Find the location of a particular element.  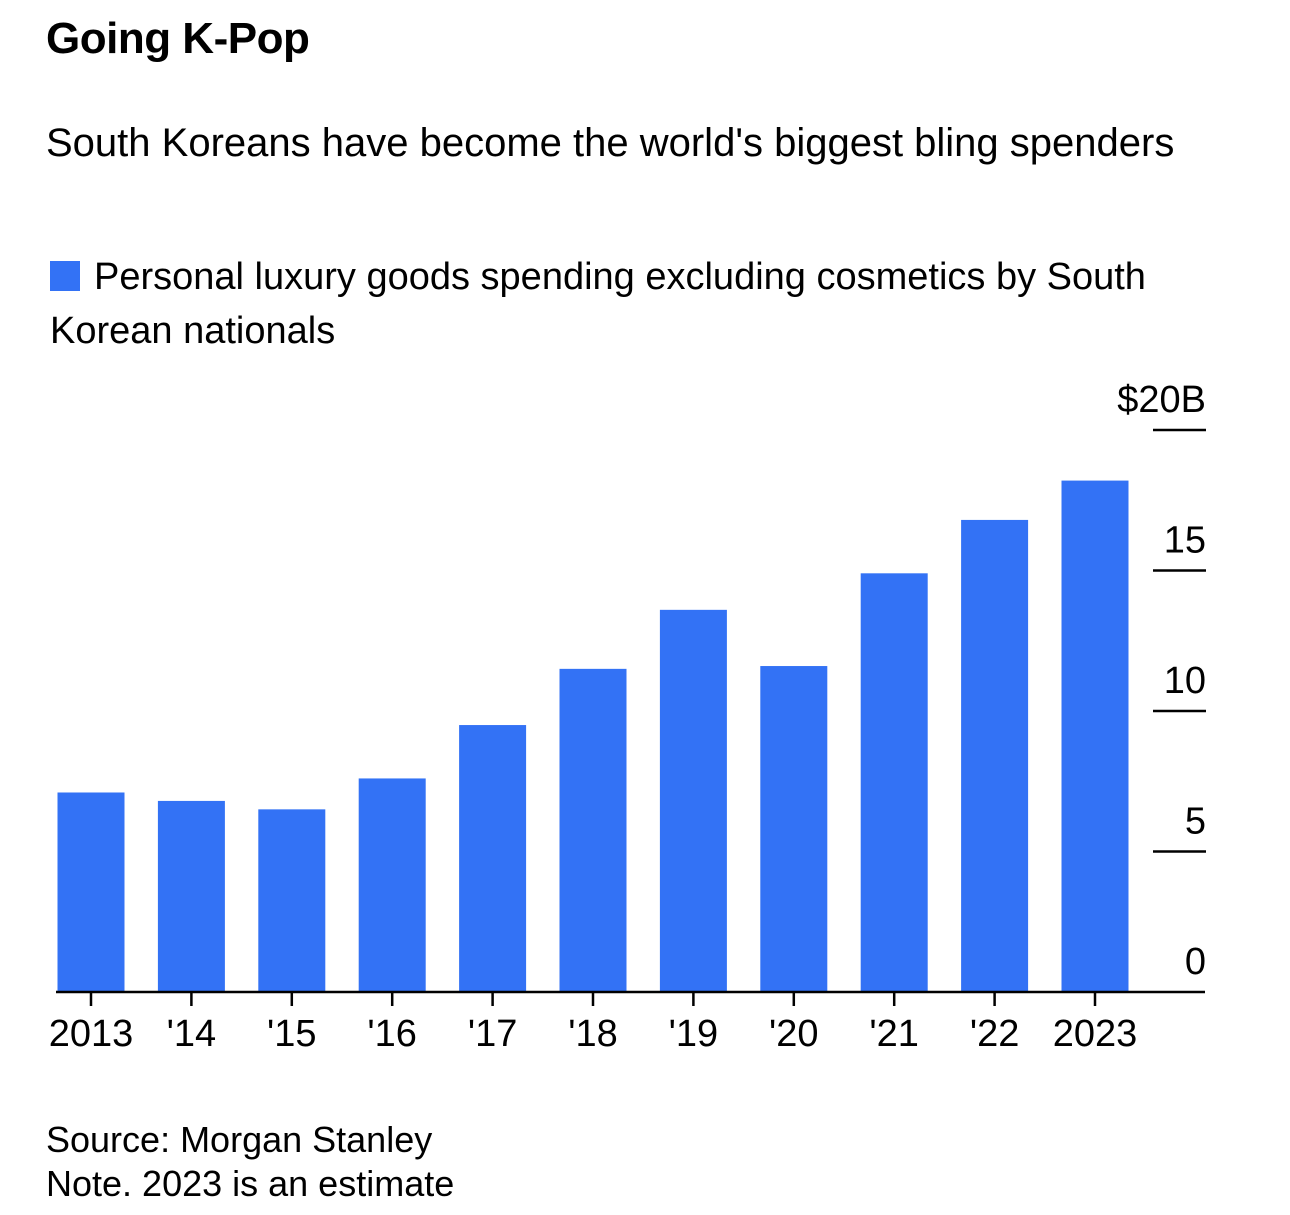

x-tick-label-3: '16 is located at coordinates (392, 1034).